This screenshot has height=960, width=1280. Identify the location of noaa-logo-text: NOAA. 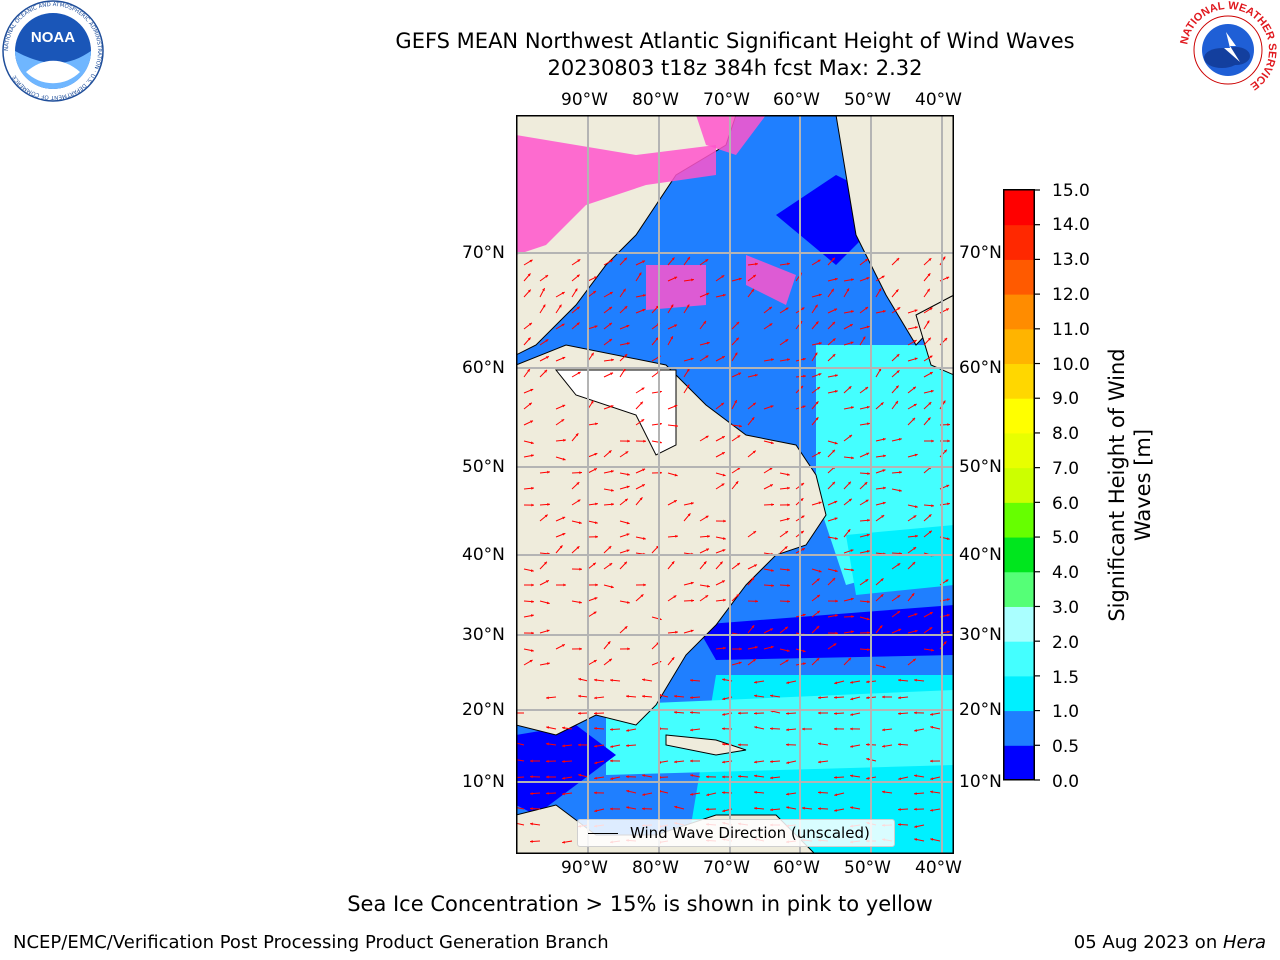
(53, 37).